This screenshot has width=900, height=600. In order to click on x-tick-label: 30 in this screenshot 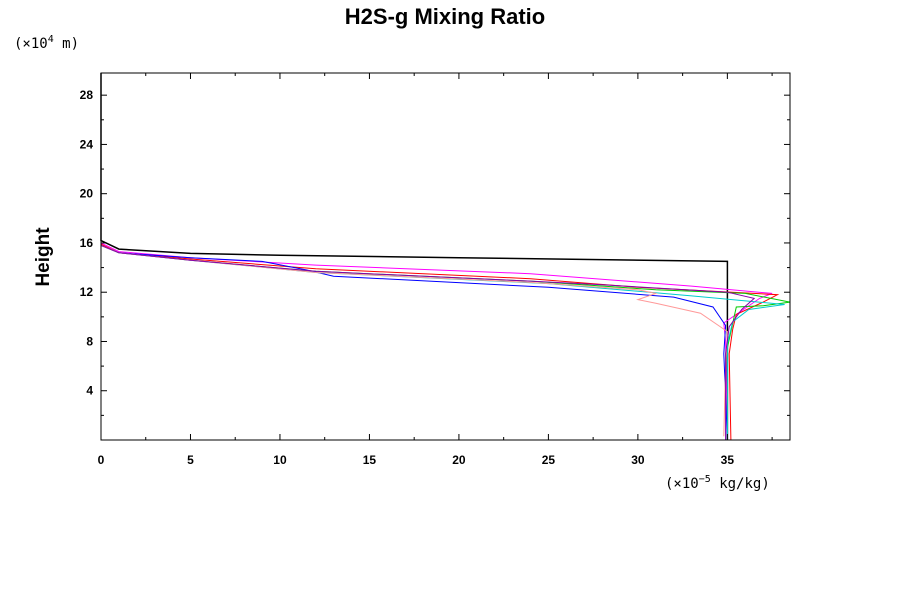, I will do `click(638, 460)`.